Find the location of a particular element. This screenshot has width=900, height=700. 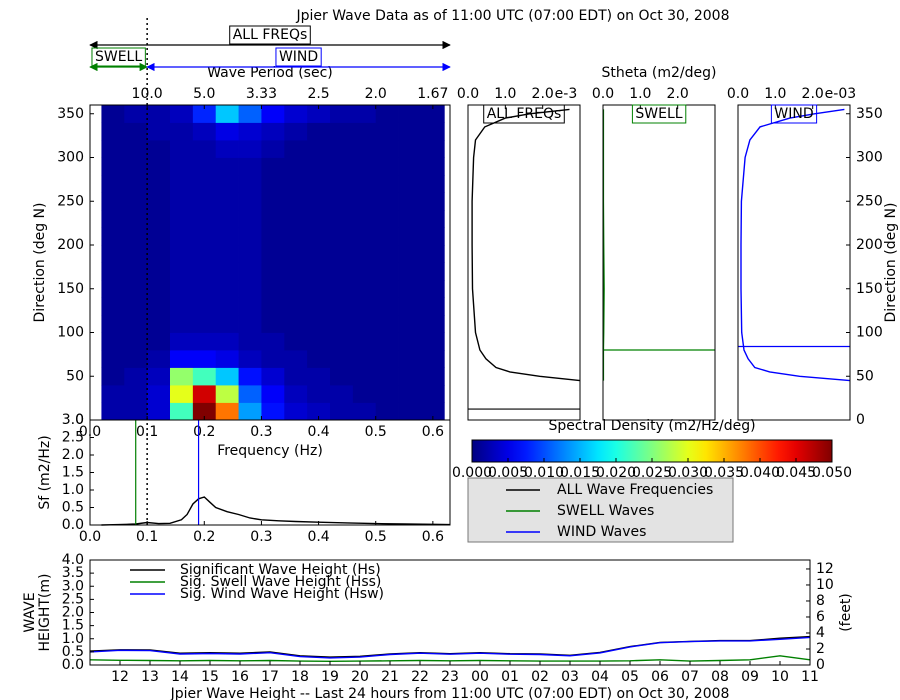

y-tick-label: 0.5 is located at coordinates (73, 508).